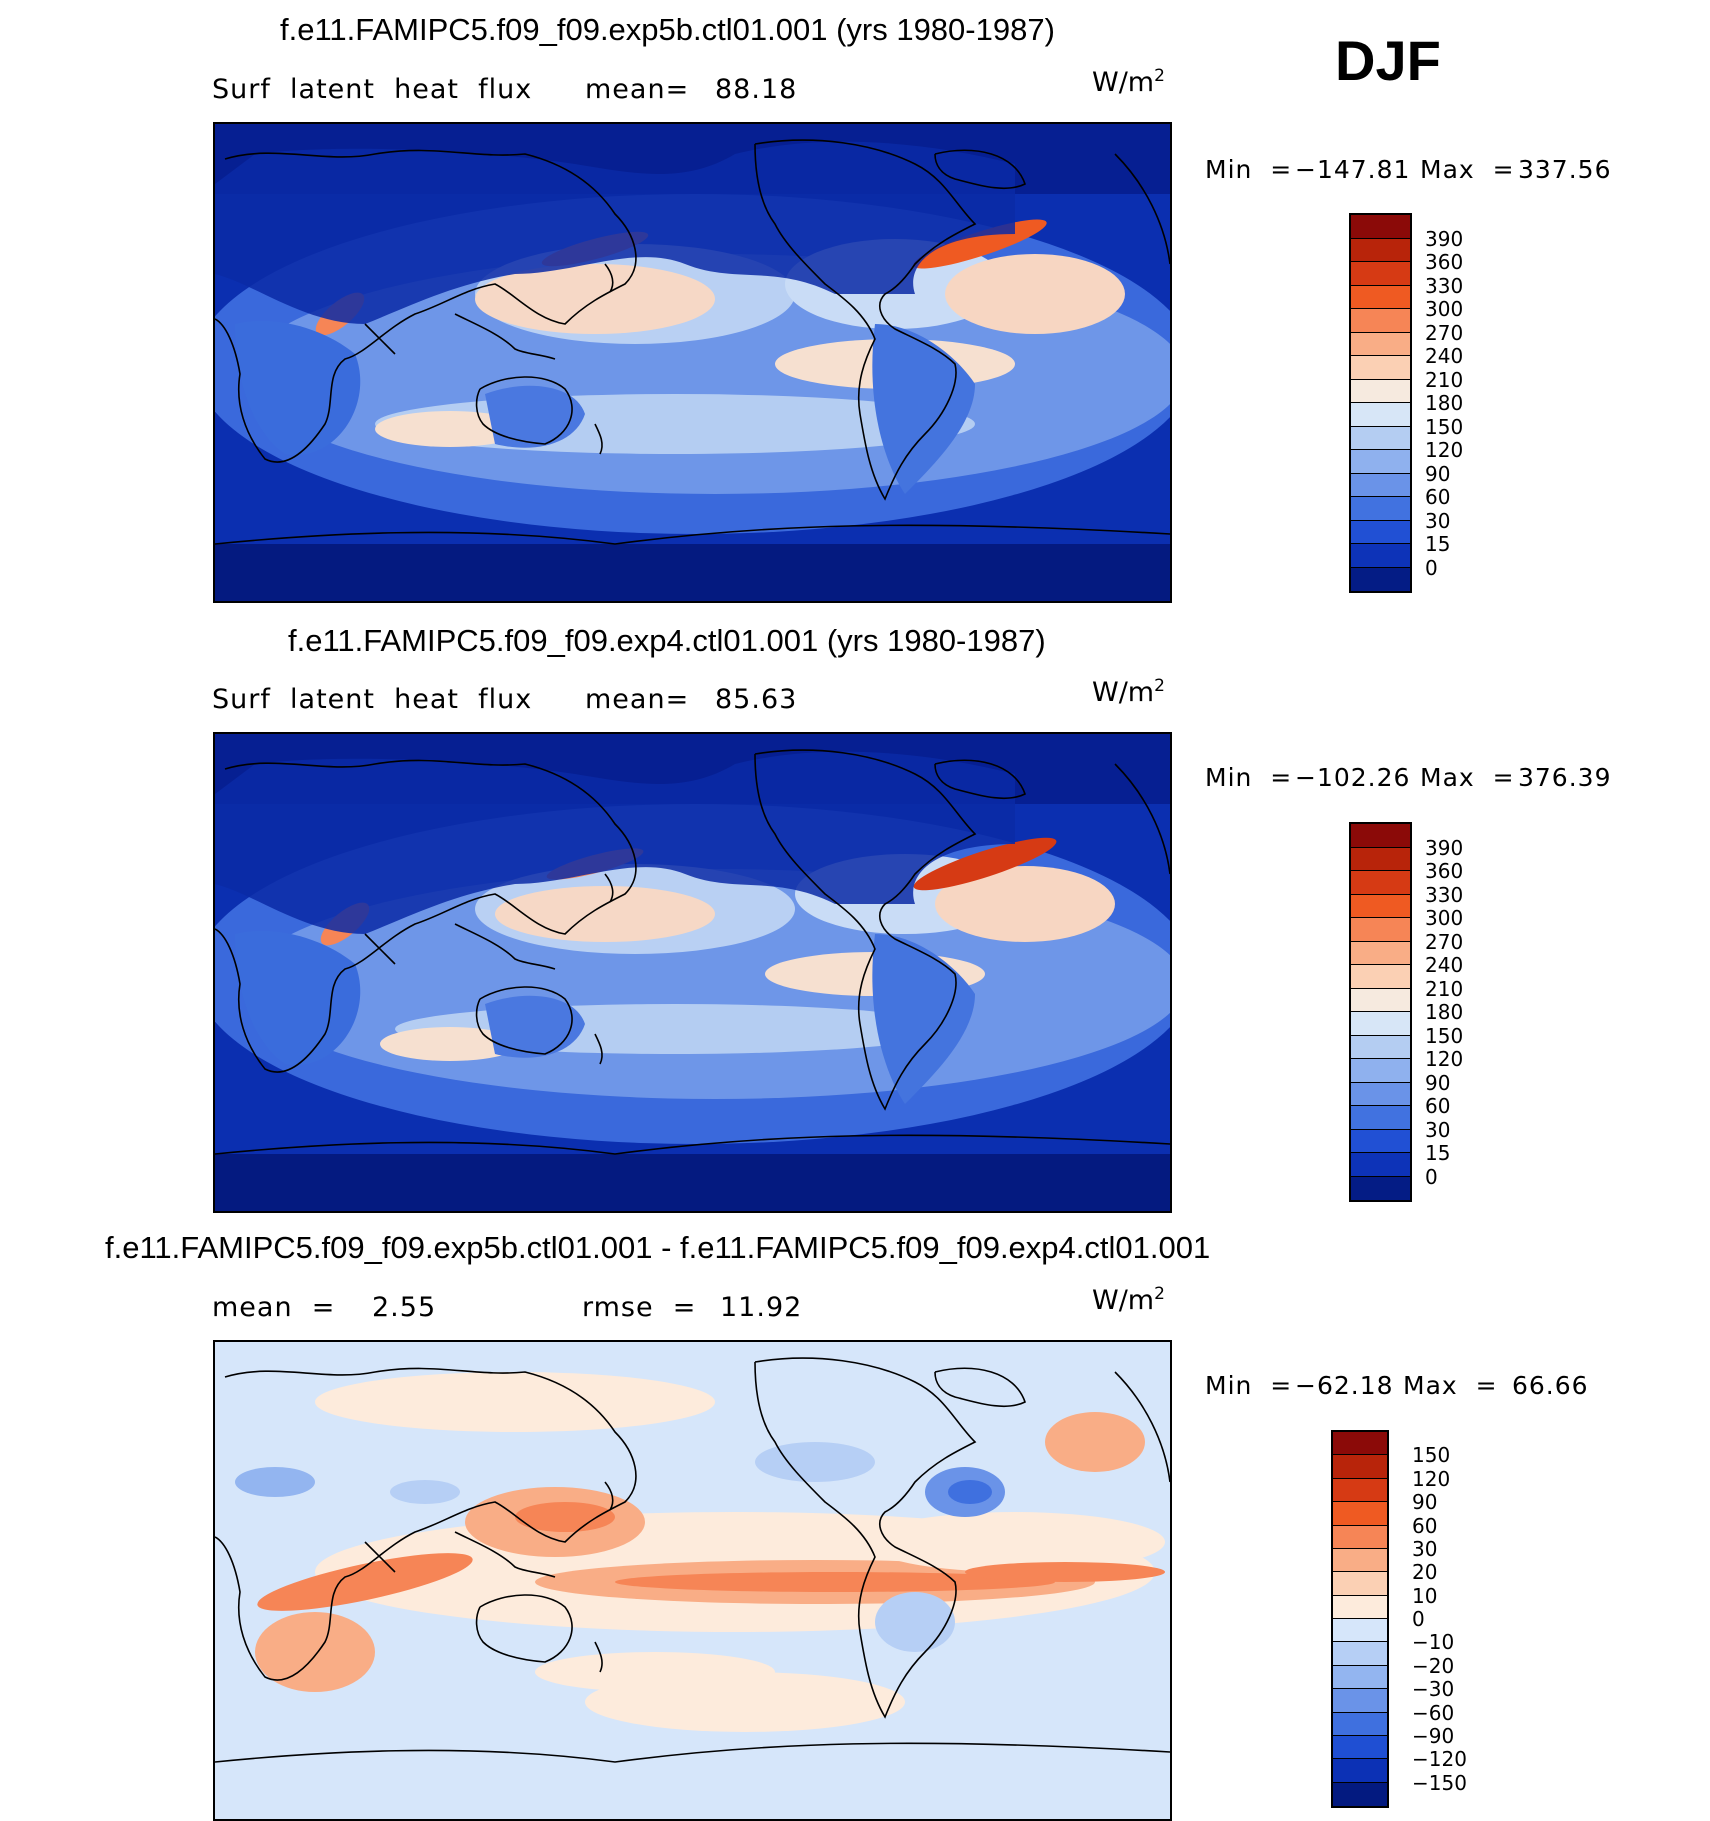 The height and width of the screenshot is (1821, 1710). I want to click on panel3-max-label: Max =, so click(1450, 1385).